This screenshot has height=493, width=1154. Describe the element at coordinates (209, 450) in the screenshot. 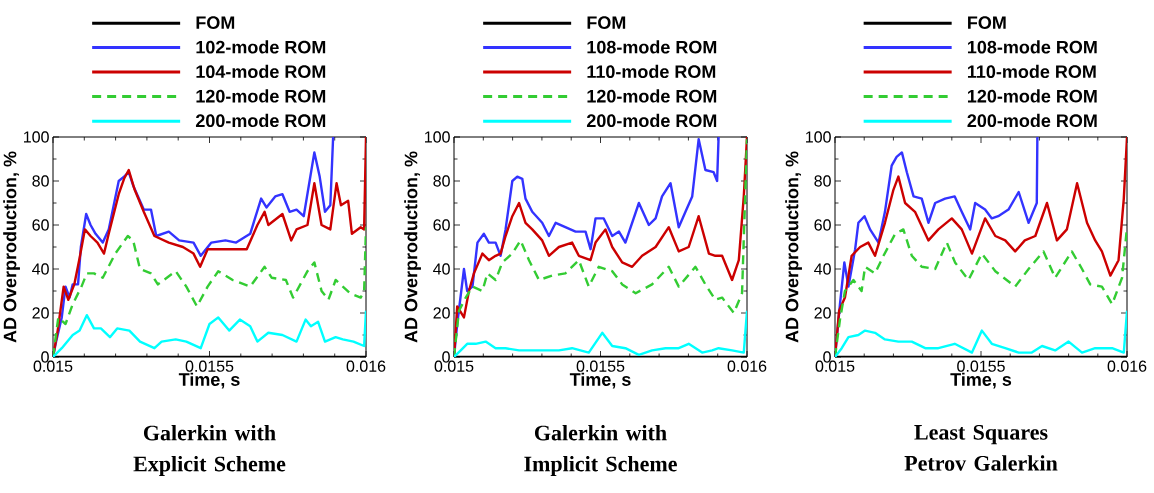

I see `text: Galerkin with Explicit Scheme` at that location.